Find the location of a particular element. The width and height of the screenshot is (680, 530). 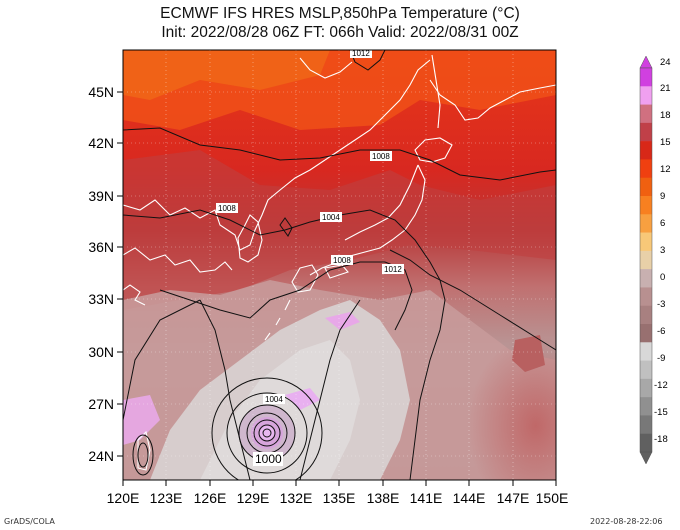

colorbar-label: -12 is located at coordinates (661, 385).